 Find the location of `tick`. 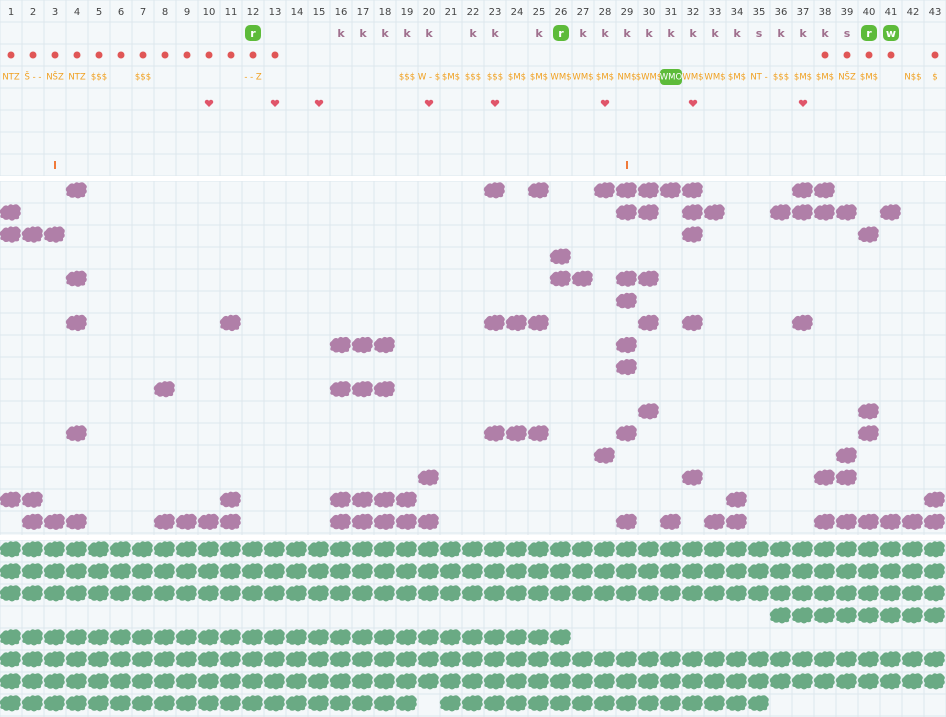

tick is located at coordinates (55, 165).